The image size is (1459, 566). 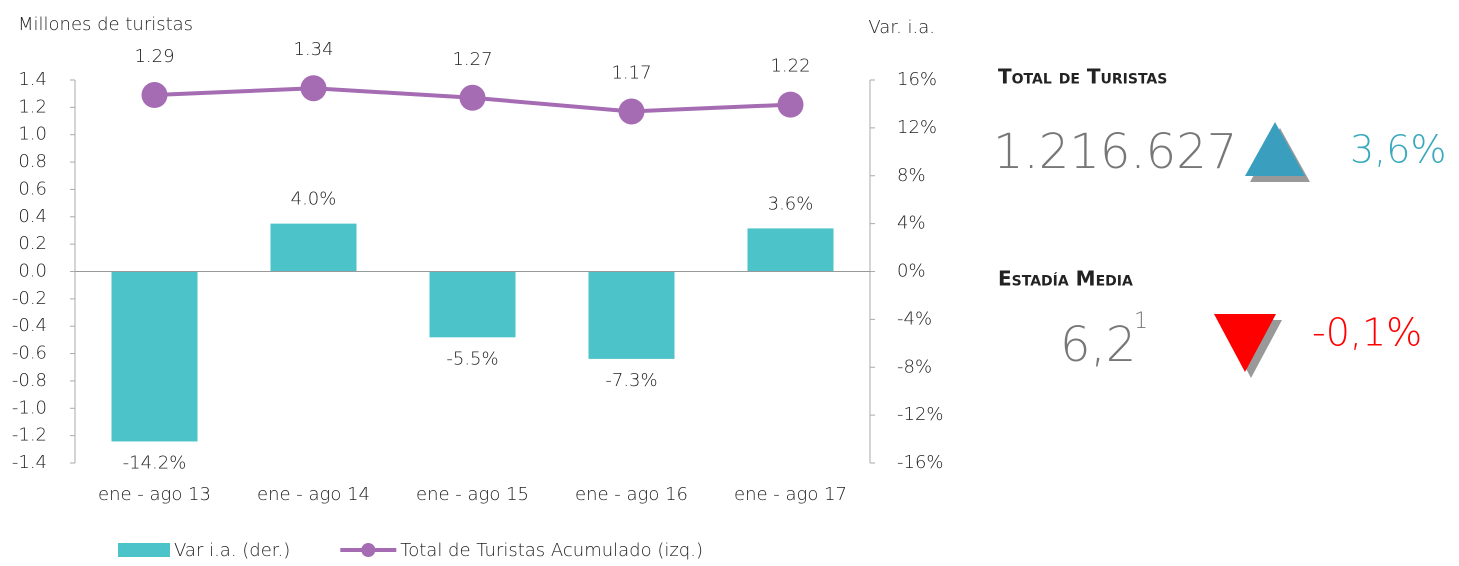 I want to click on bar-label: -14.2%, so click(x=155, y=462).